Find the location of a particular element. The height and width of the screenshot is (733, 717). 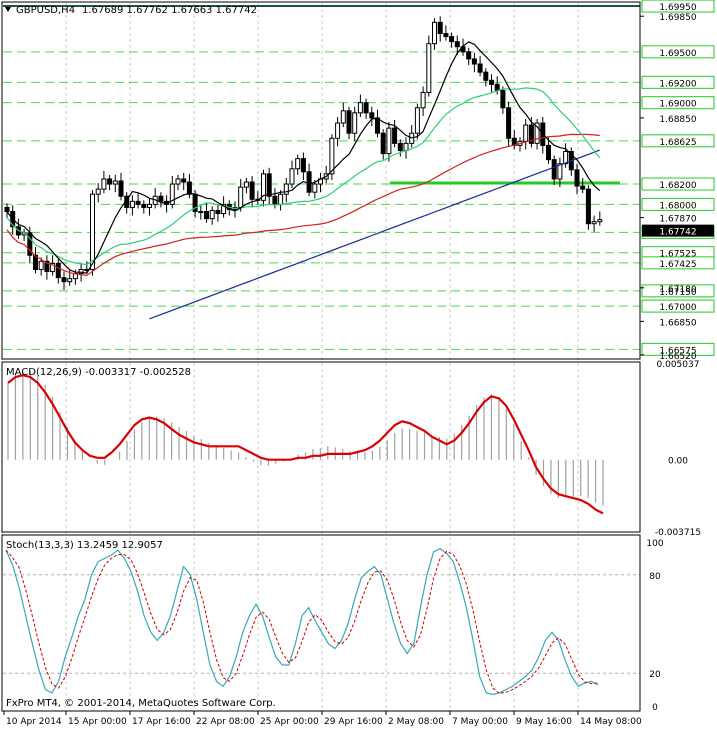

x-axis-label: 17 Apr 16:00 is located at coordinates (161, 722).